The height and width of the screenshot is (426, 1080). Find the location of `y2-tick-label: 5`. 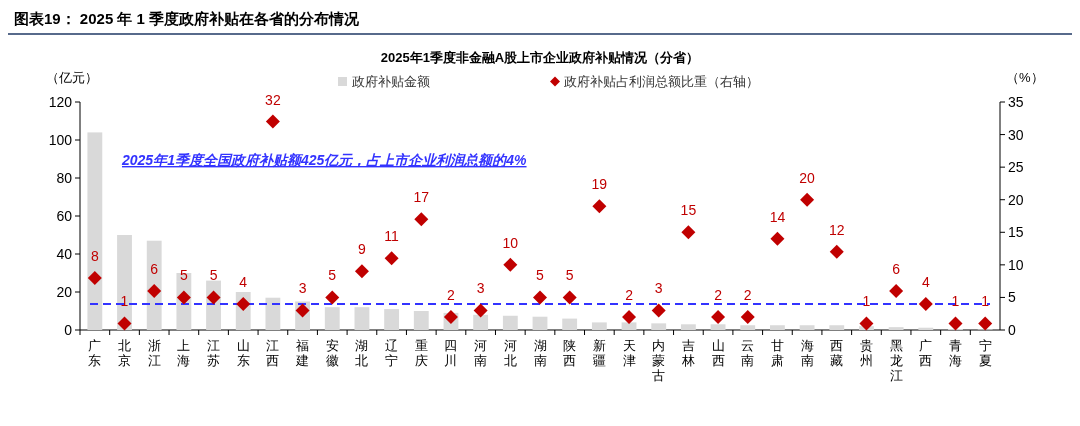

y2-tick-label: 5 is located at coordinates (1012, 297).